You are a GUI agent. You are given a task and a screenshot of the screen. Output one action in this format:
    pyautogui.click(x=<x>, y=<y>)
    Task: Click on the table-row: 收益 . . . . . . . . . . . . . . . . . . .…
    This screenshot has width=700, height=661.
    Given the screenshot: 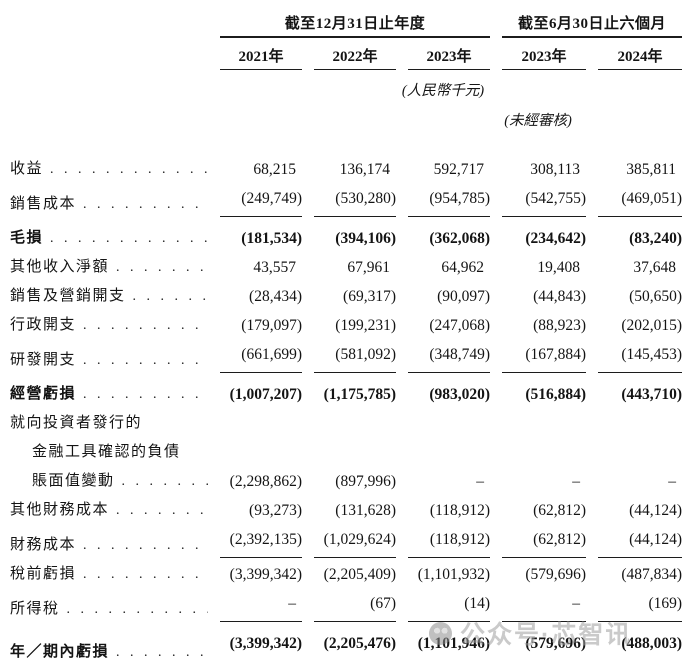 What is the action you would take?
    pyautogui.click(x=346, y=157)
    